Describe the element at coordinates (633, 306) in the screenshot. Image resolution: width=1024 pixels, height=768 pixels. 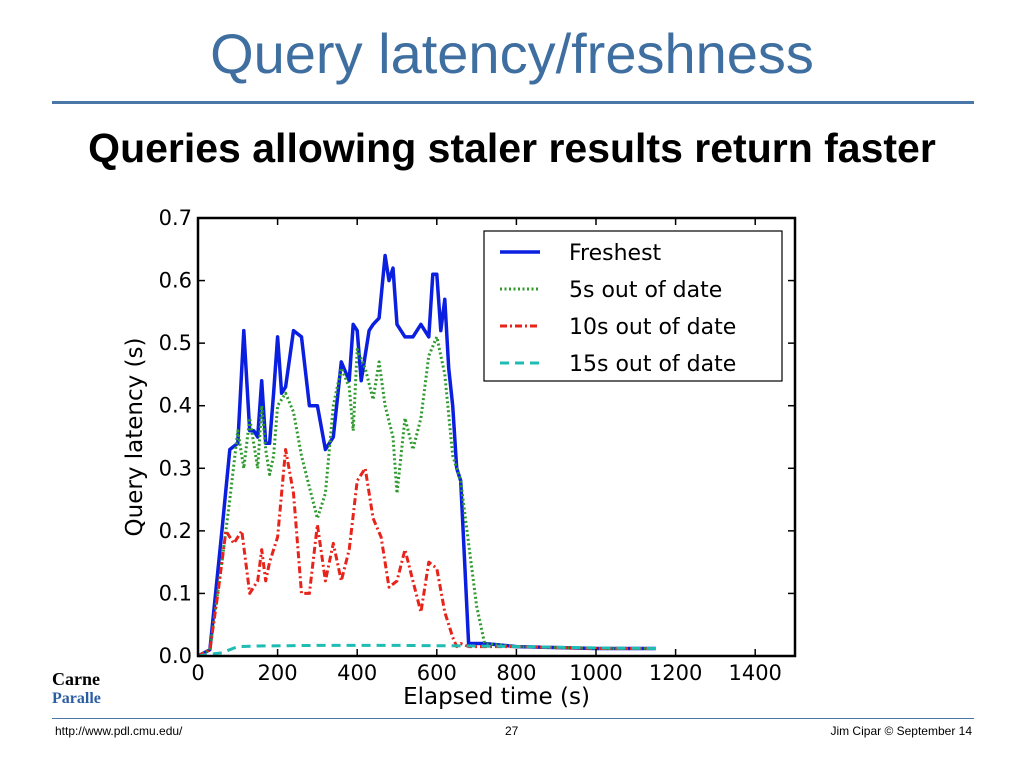
I see `legend-box` at that location.